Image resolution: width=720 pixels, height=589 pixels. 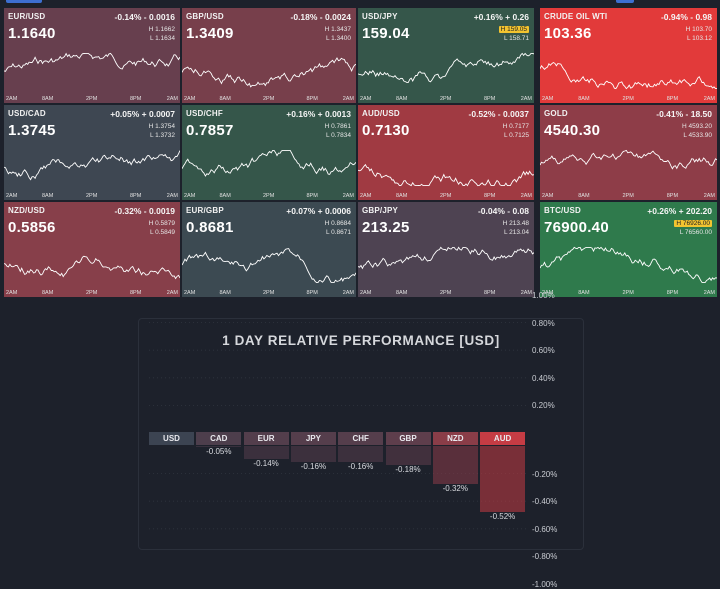 What do you see at coordinates (161, 126) in the screenshot?
I see `ticker-high: H 1.3754` at bounding box center [161, 126].